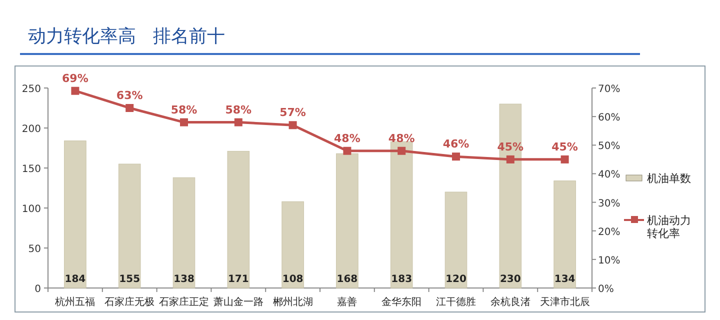 The image size is (720, 320). Describe the element at coordinates (238, 279) in the screenshot. I see `data-label: 171` at that location.